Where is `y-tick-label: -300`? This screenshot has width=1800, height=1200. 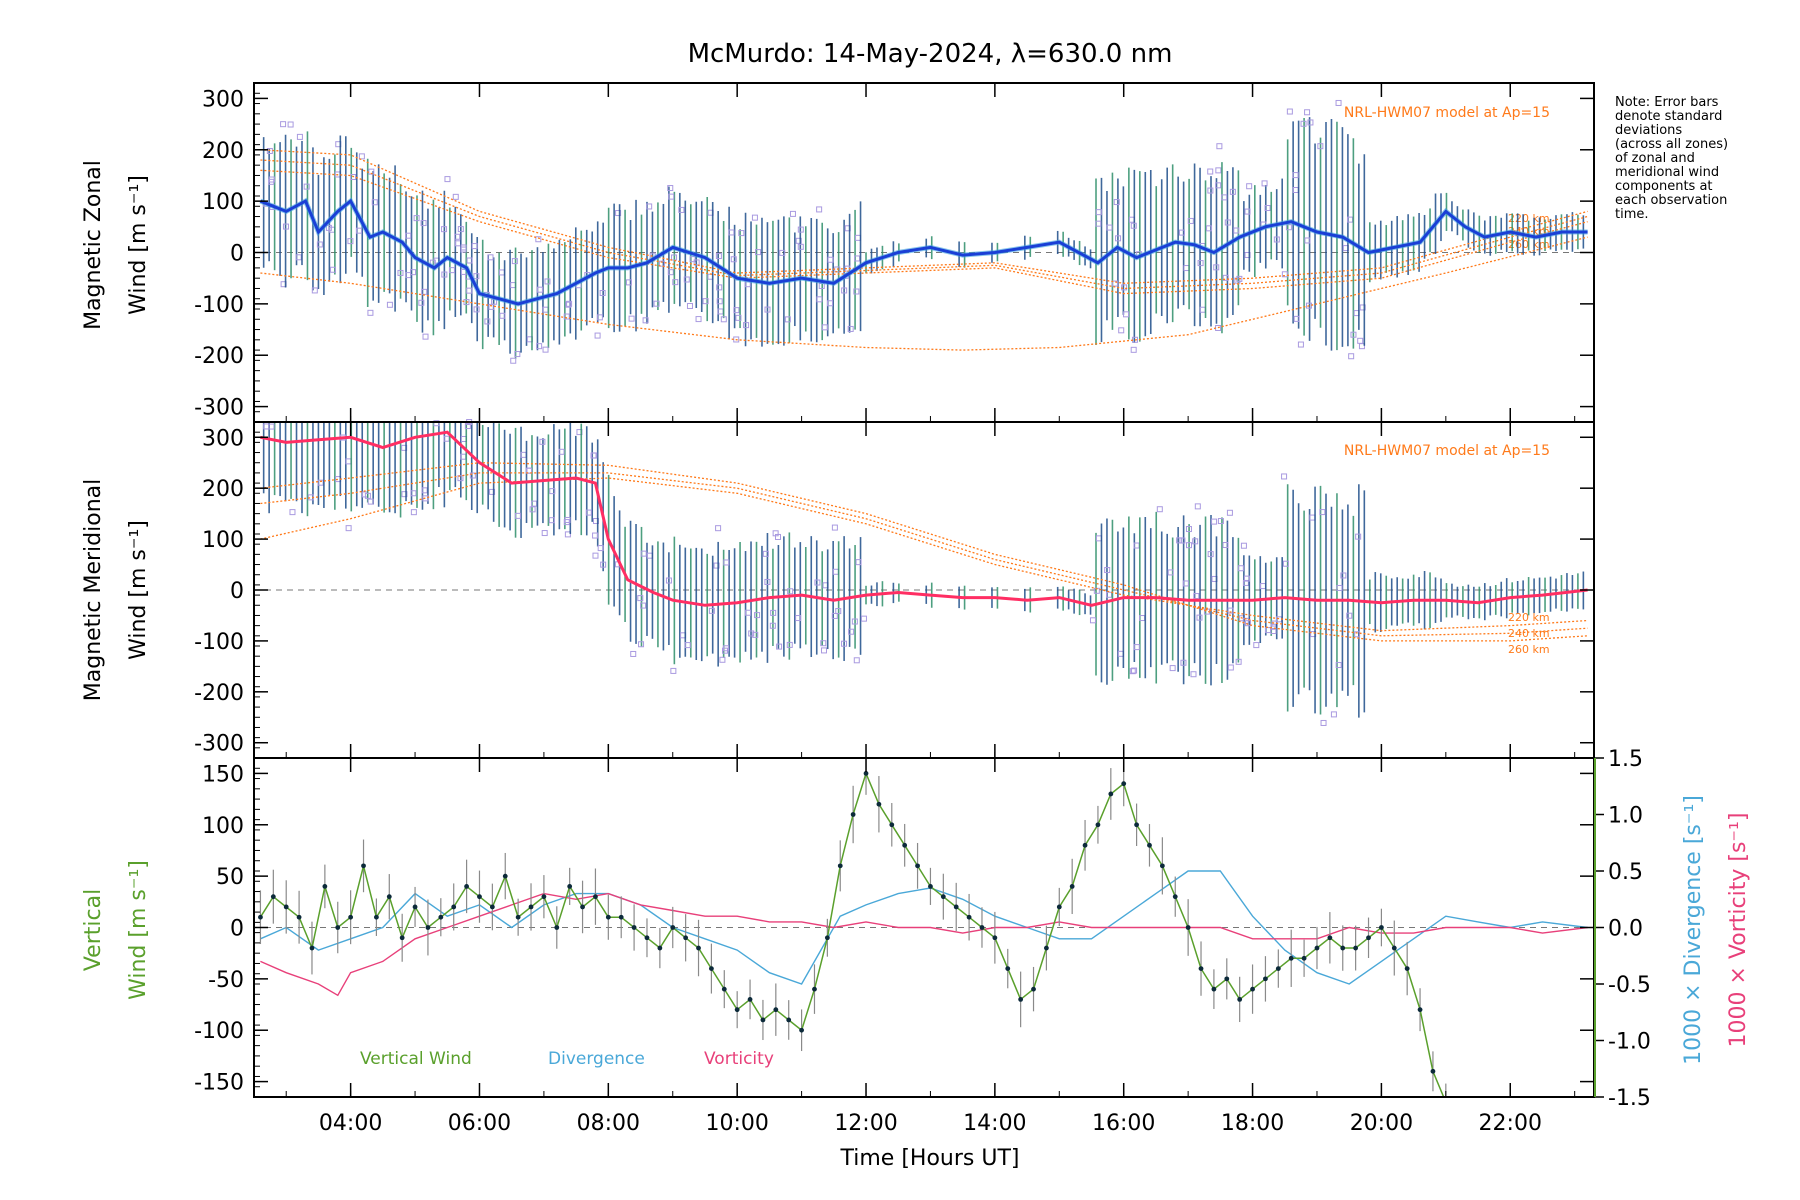 y-tick-label: -300 is located at coordinates (219, 744).